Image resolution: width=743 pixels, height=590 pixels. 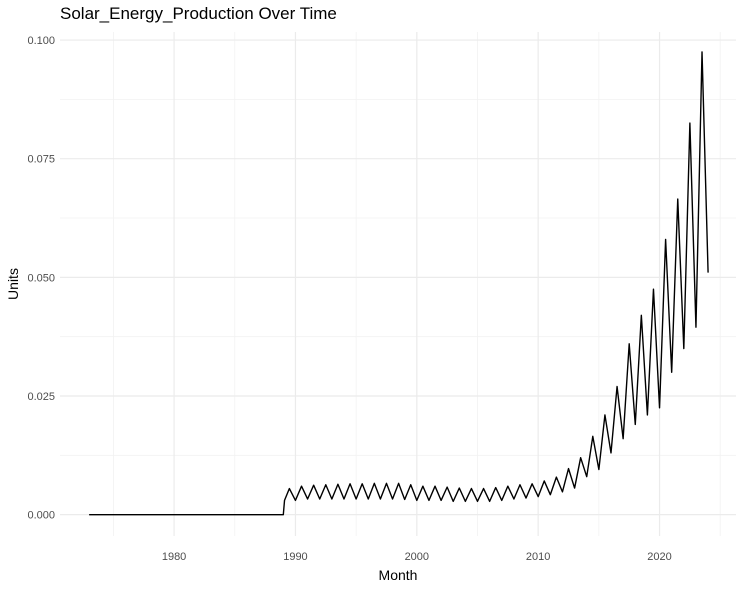 What do you see at coordinates (295, 557) in the screenshot?
I see `x-tick-label: 1990` at bounding box center [295, 557].